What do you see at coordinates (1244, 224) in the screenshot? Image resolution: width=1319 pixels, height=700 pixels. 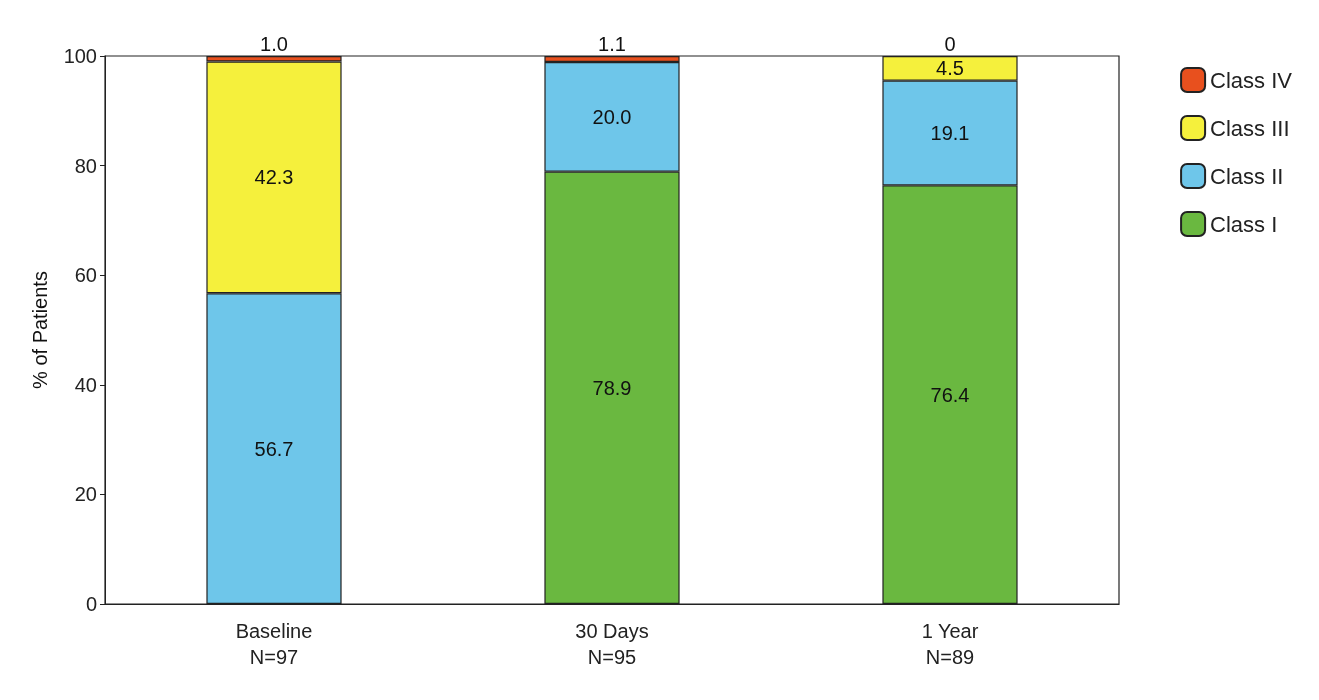 I see `legend-label: Class I` at bounding box center [1244, 224].